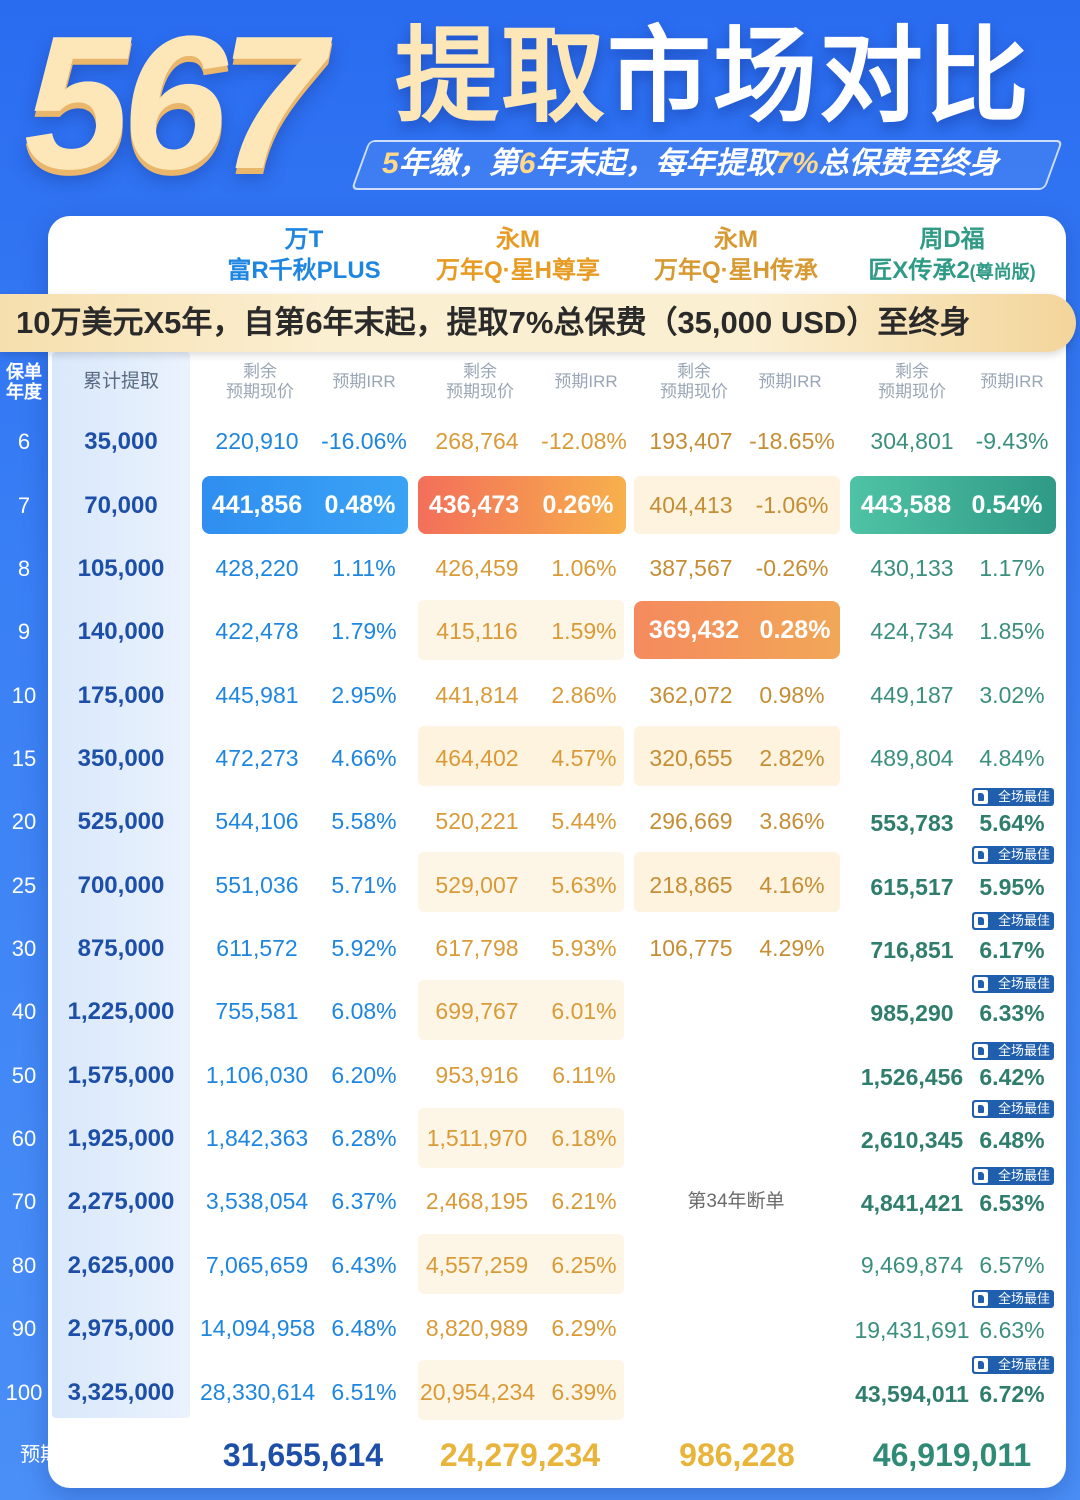  What do you see at coordinates (737, 1455) in the screenshot?
I see `total-p3: 986,228` at bounding box center [737, 1455].